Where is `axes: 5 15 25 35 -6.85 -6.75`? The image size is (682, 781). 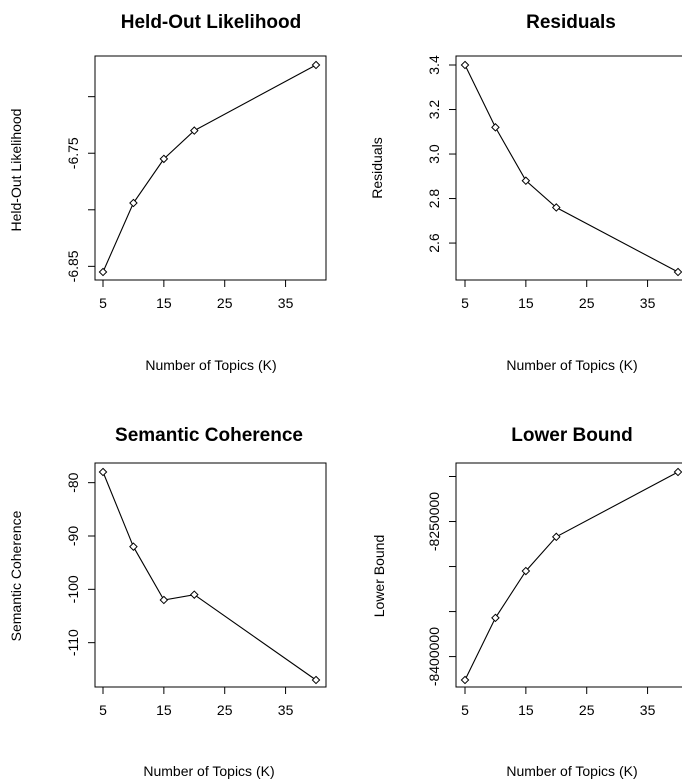
axes: 5 15 25 35 -6.85 -6.75 is located at coordinates (179, 203).